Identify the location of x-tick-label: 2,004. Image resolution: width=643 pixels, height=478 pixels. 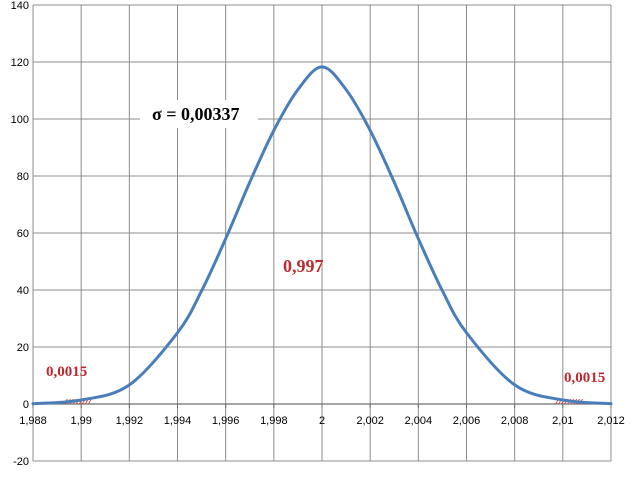
(419, 421).